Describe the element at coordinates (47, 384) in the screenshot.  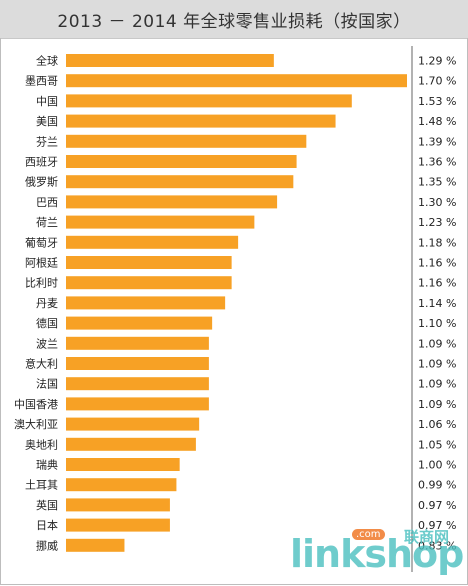
I see `category-label: 法国` at that location.